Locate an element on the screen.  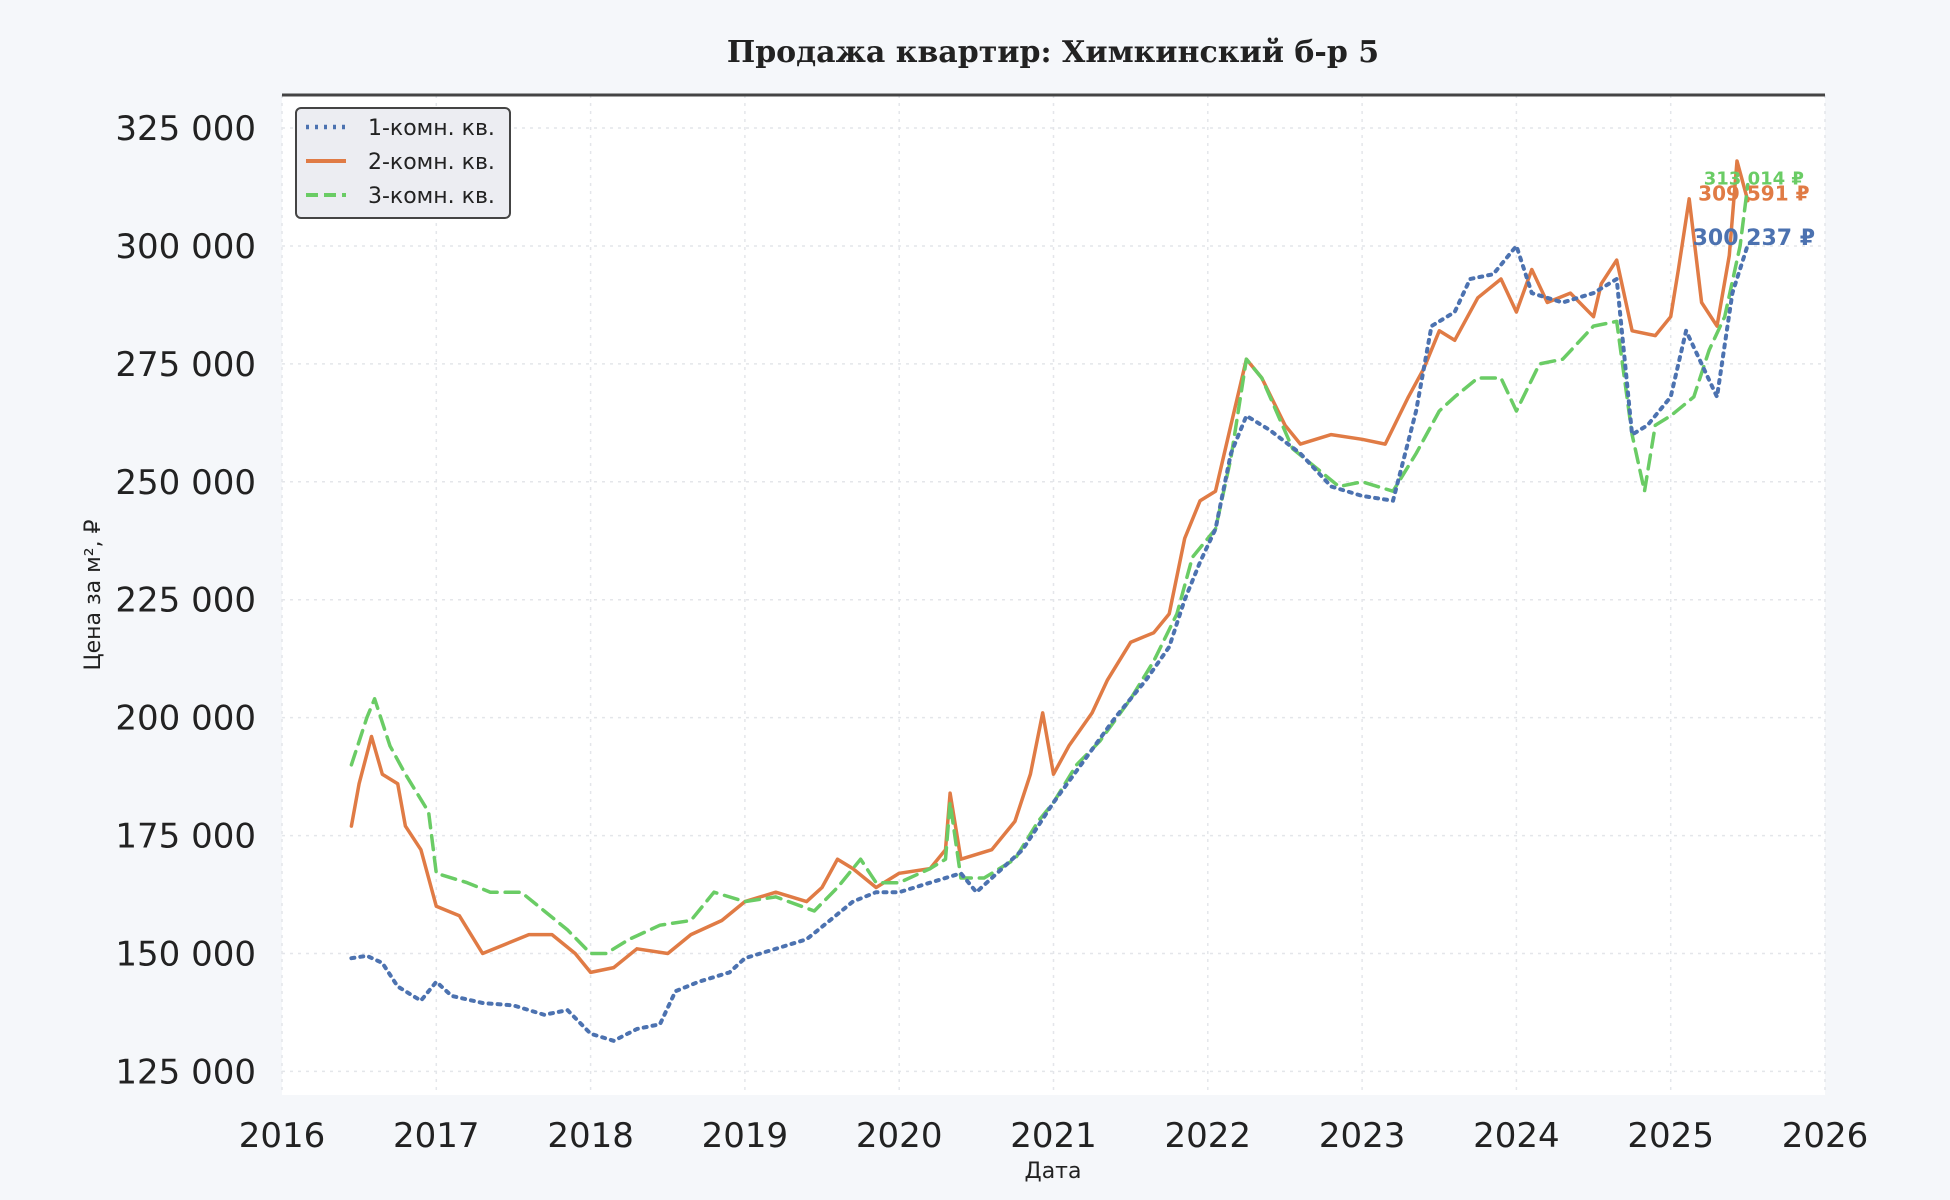
x-tick-label: 2018 is located at coordinates (590, 1136).